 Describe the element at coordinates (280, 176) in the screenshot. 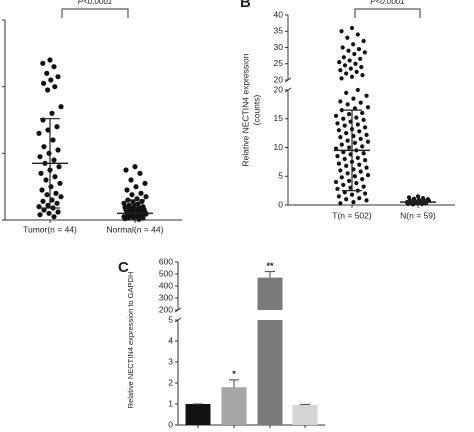

I see `y-tick-label: 5` at that location.